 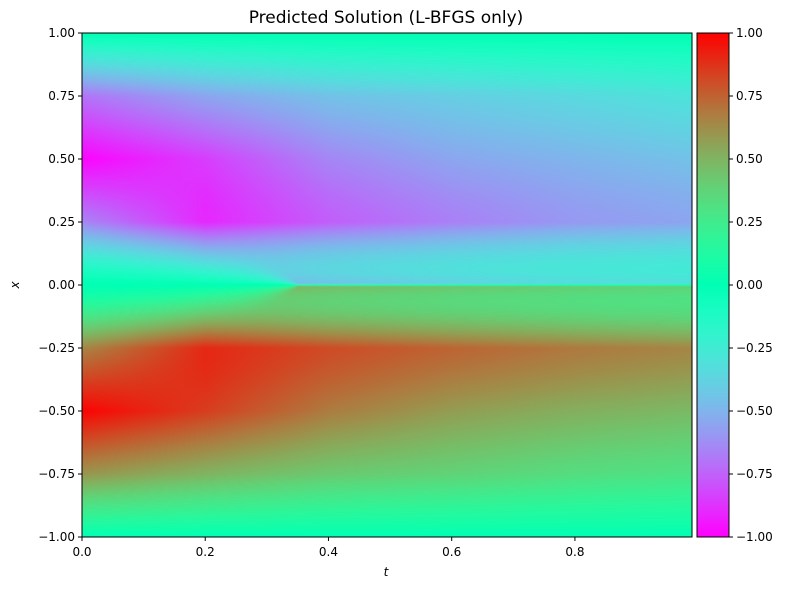 I want to click on chart-title: Predicted Solution (L-BFGS only), so click(x=386, y=18).